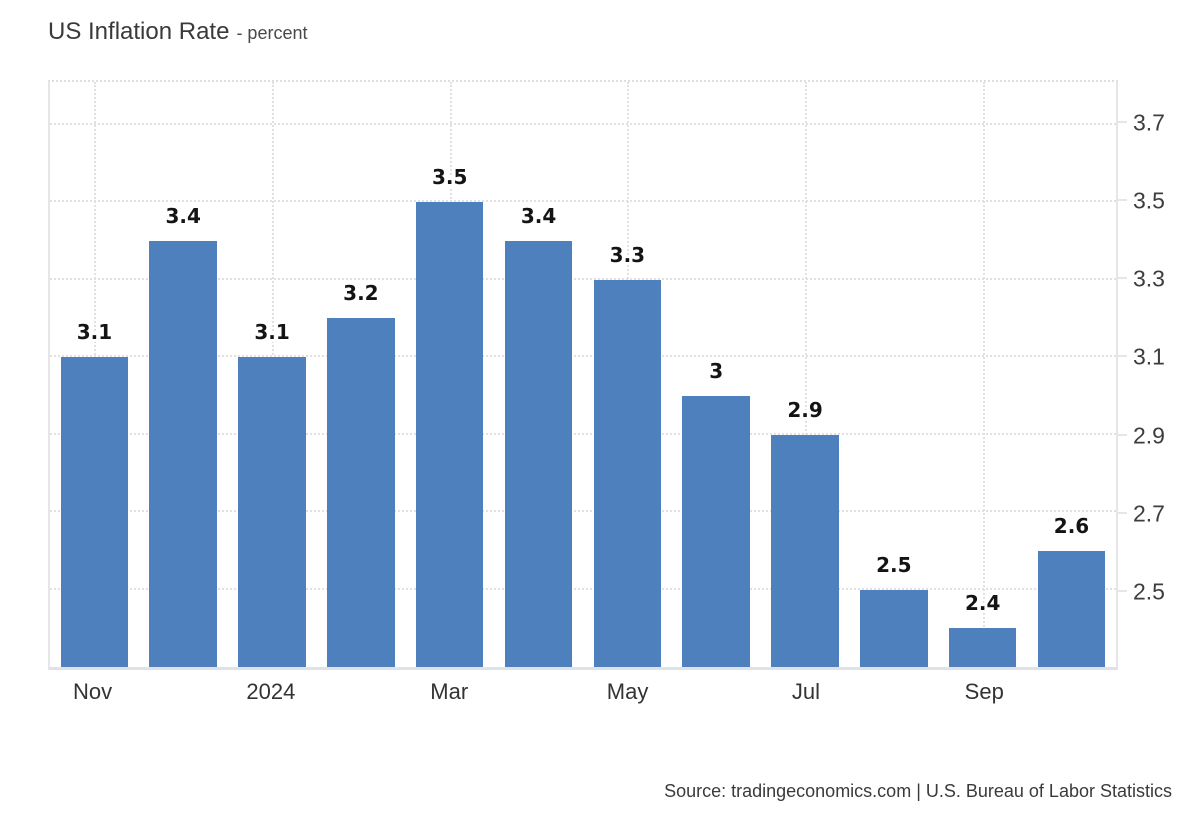 This screenshot has height=820, width=1200. What do you see at coordinates (450, 177) in the screenshot?
I see `bar-value-label: 3.5` at bounding box center [450, 177].